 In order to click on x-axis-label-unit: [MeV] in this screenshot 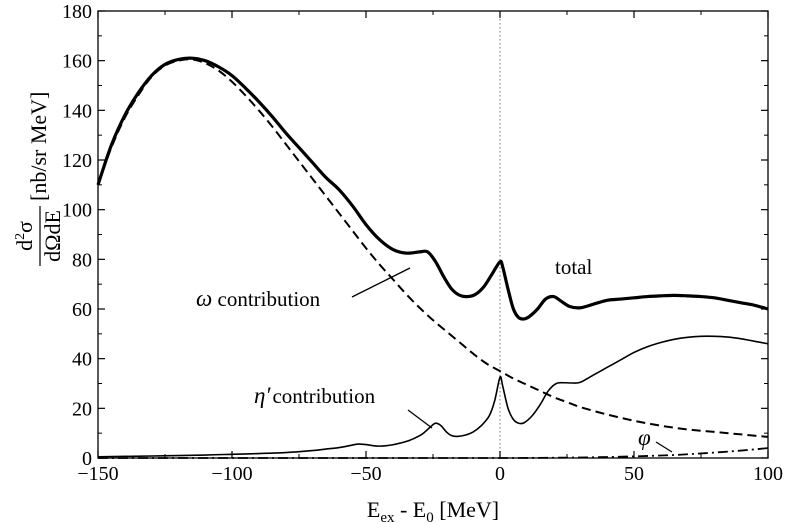, I will do `click(466, 509)`.